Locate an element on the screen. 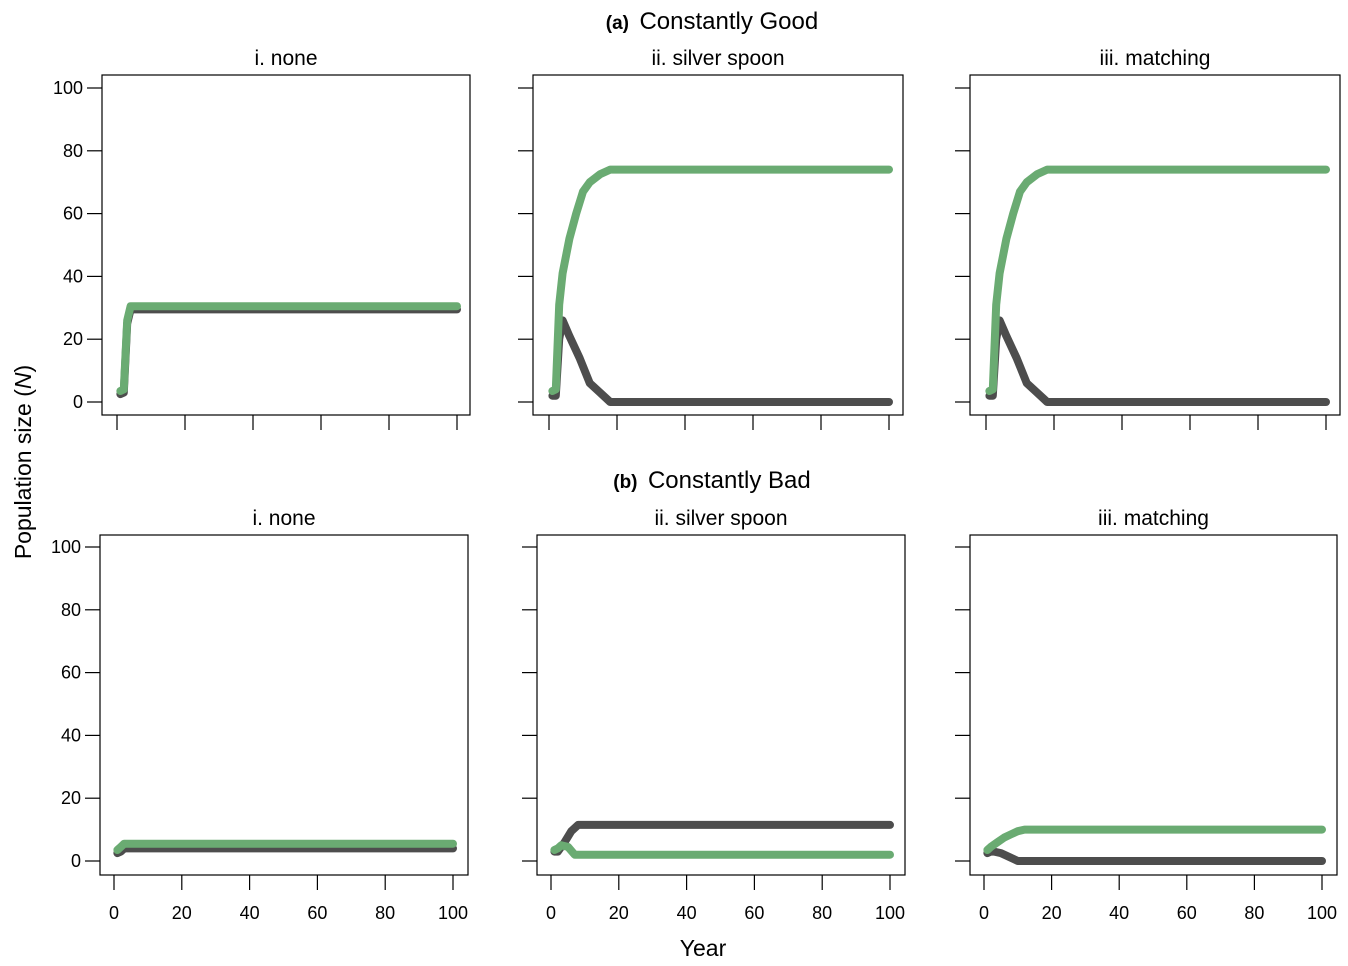 Image resolution: width=1348 pixels, height=966 pixels. chart-panel-2: ii. silver spoon is located at coordinates (711, 238).